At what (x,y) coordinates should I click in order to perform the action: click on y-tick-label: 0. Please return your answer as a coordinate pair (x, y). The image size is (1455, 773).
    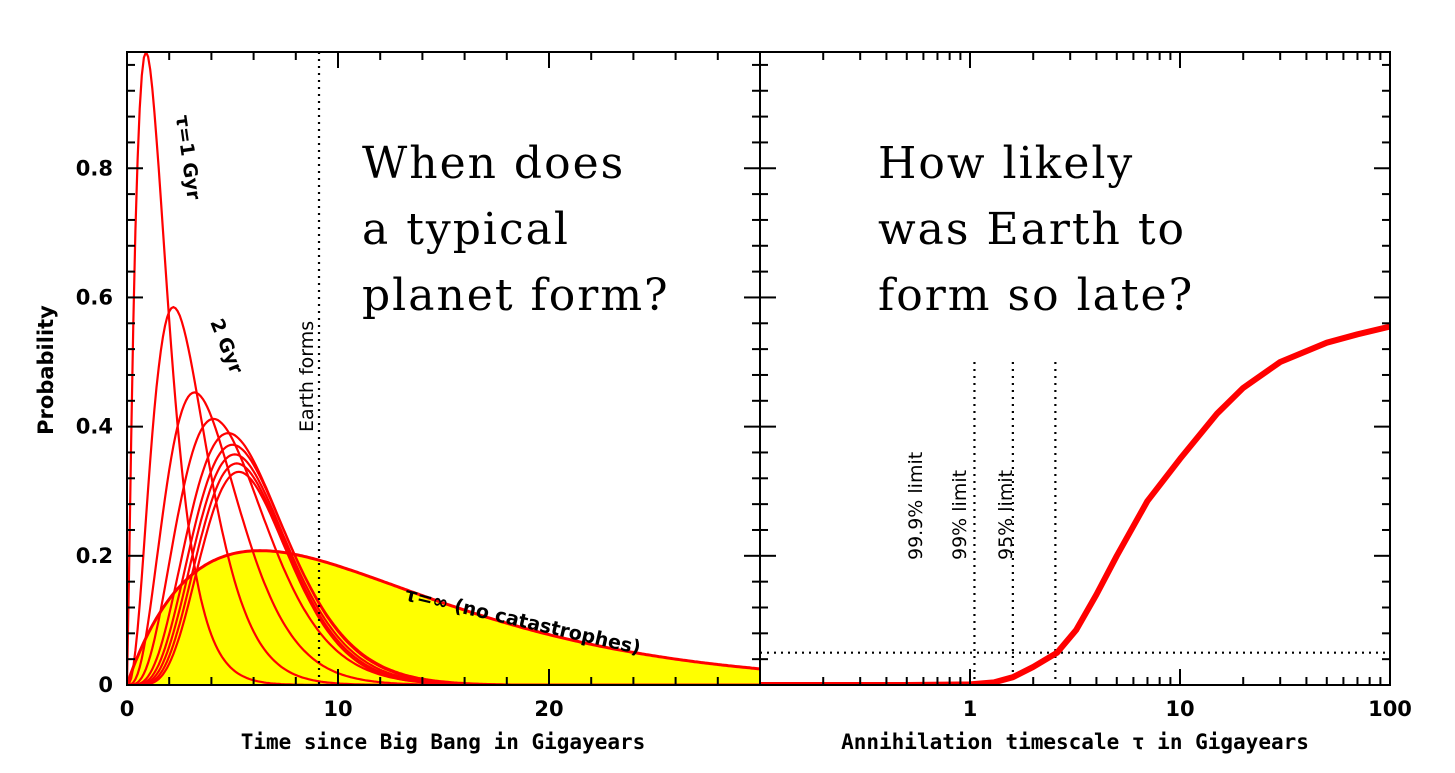
    Looking at the image, I should click on (105, 685).